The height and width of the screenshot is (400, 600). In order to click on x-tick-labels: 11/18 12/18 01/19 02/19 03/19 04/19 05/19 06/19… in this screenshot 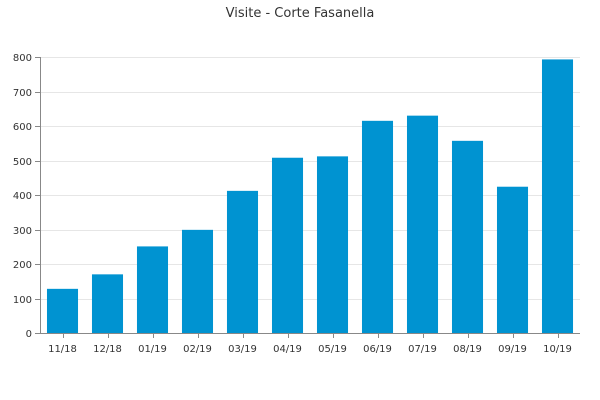, I will do `click(310, 349)`.